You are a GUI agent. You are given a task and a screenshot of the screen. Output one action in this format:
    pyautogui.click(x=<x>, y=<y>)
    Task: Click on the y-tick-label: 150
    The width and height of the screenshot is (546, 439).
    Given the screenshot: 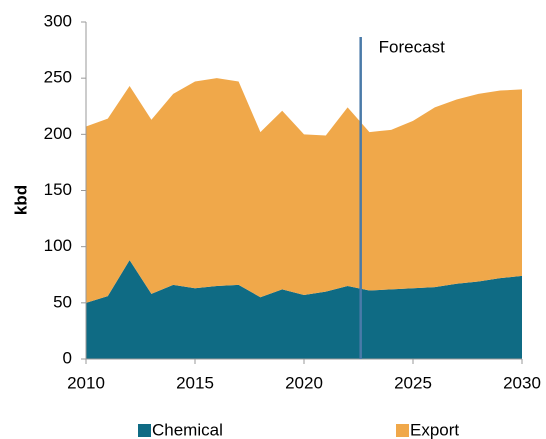 What is the action you would take?
    pyautogui.click(x=58, y=189)
    